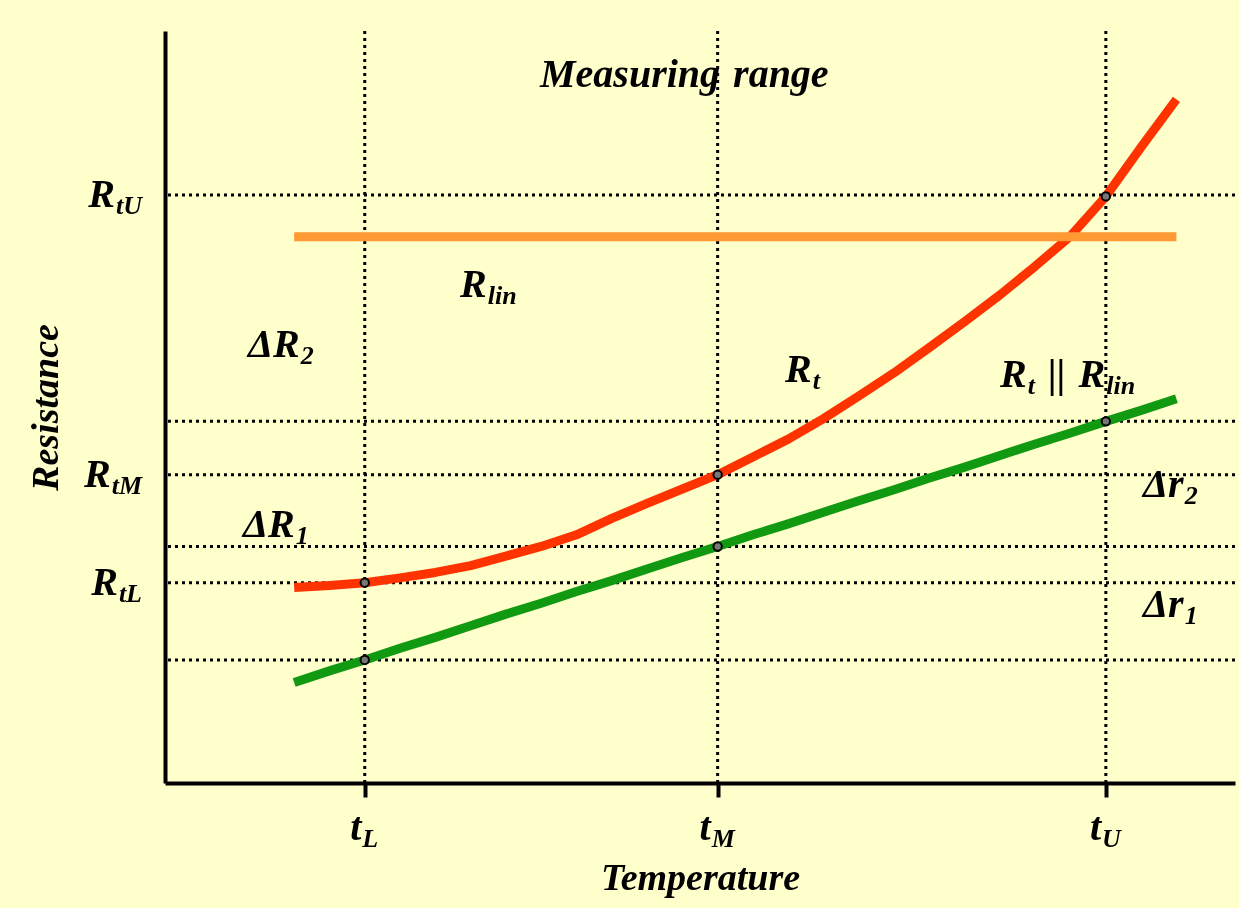 The width and height of the screenshot is (1239, 908). What do you see at coordinates (700, 876) in the screenshot?
I see `x-axis-title: Temperature` at bounding box center [700, 876].